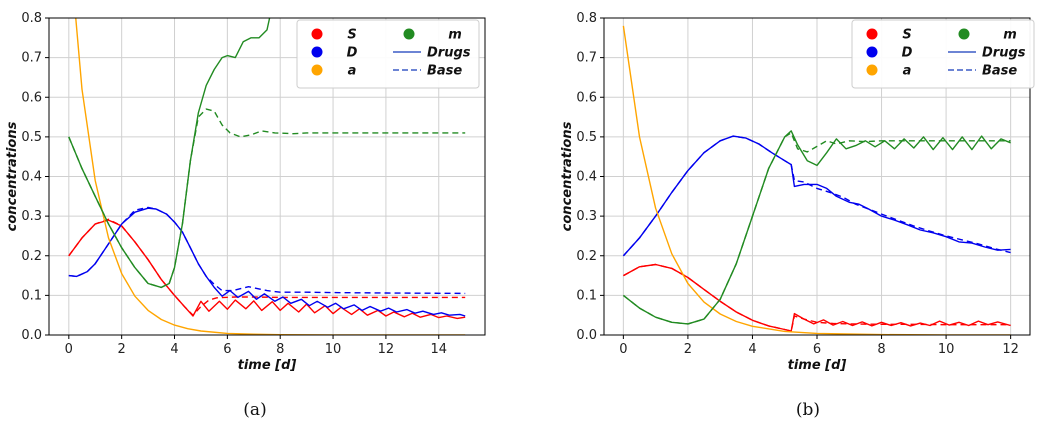 The image size is (1044, 429). Describe the element at coordinates (254, 410) in the screenshot. I see `panel-caption: (a)` at that location.